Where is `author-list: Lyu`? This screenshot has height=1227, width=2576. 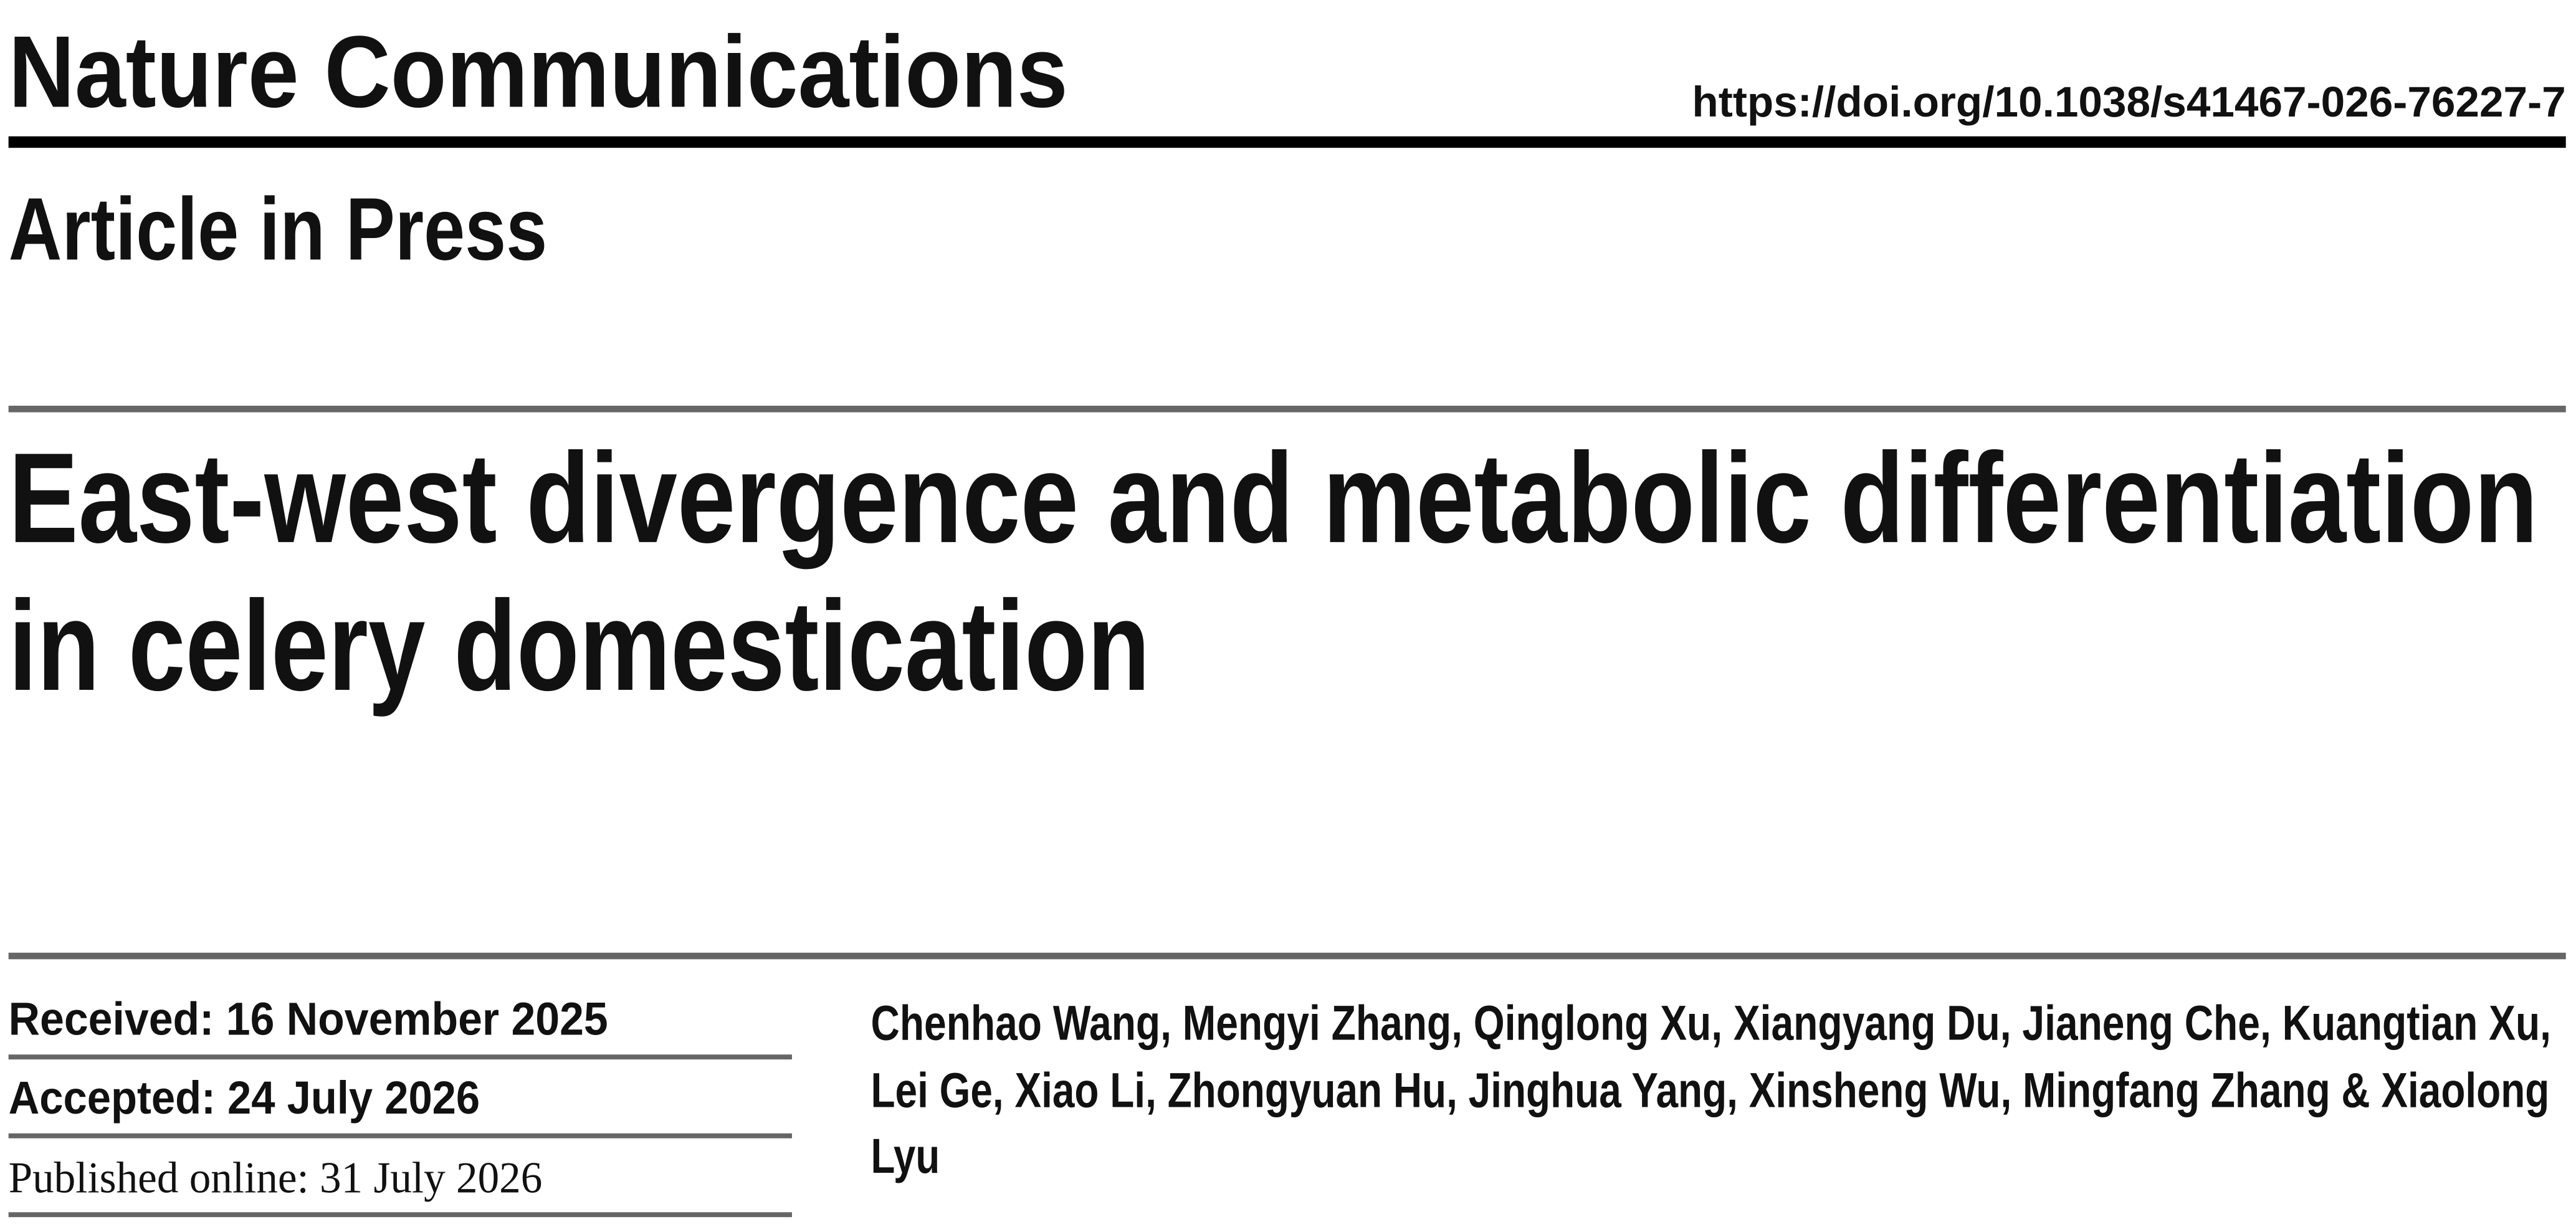
author-list: Lyu is located at coordinates (906, 1155).